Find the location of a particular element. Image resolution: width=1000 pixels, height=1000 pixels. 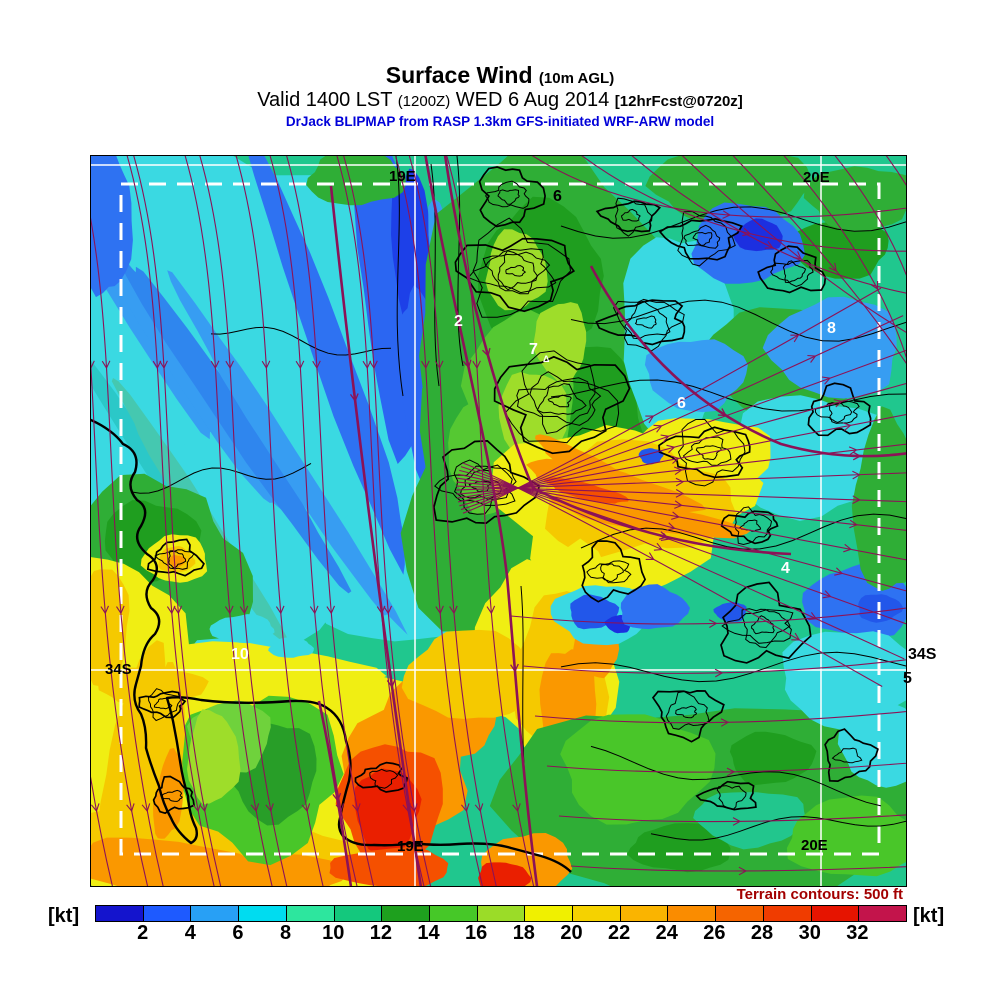

unit-label-left: [kt] is located at coordinates (64, 916).